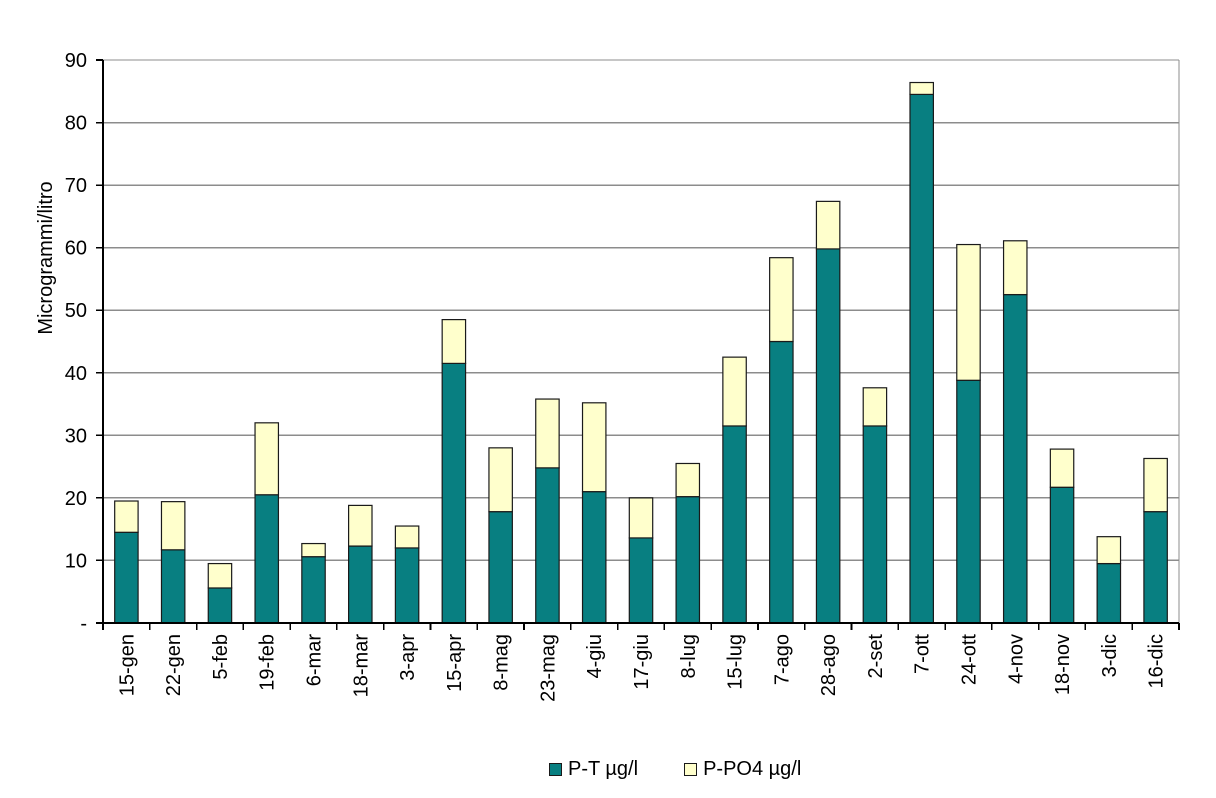 Image resolution: width=1216 pixels, height=798 pixels. I want to click on chart-legend: P-T µg/l P-PO4 µg/l, so click(675, 769).